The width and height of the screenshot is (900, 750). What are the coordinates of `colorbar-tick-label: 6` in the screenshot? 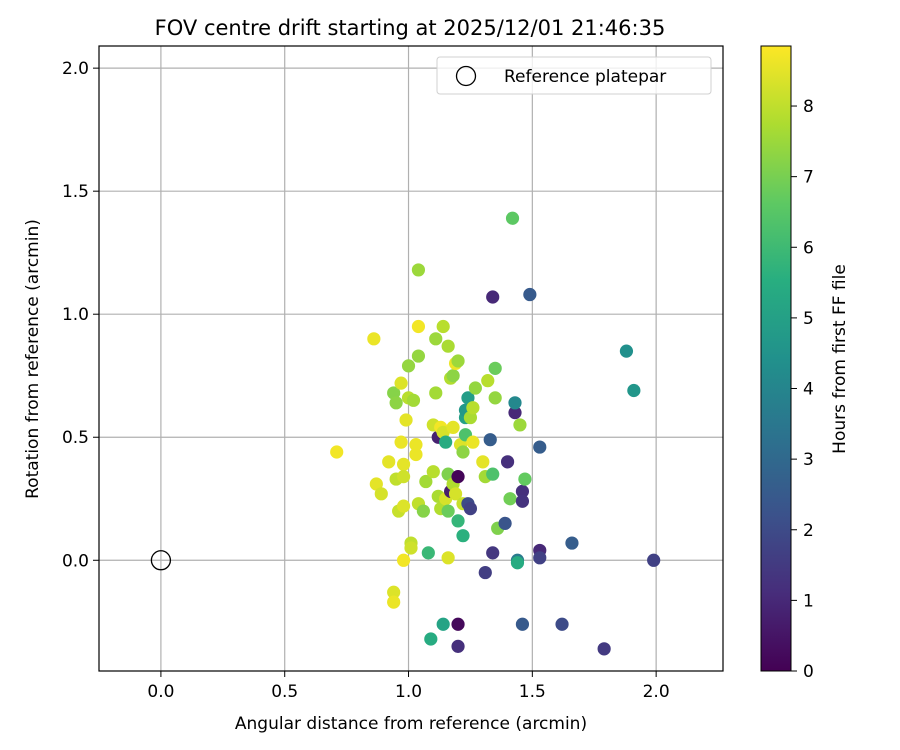 It's located at (808, 248).